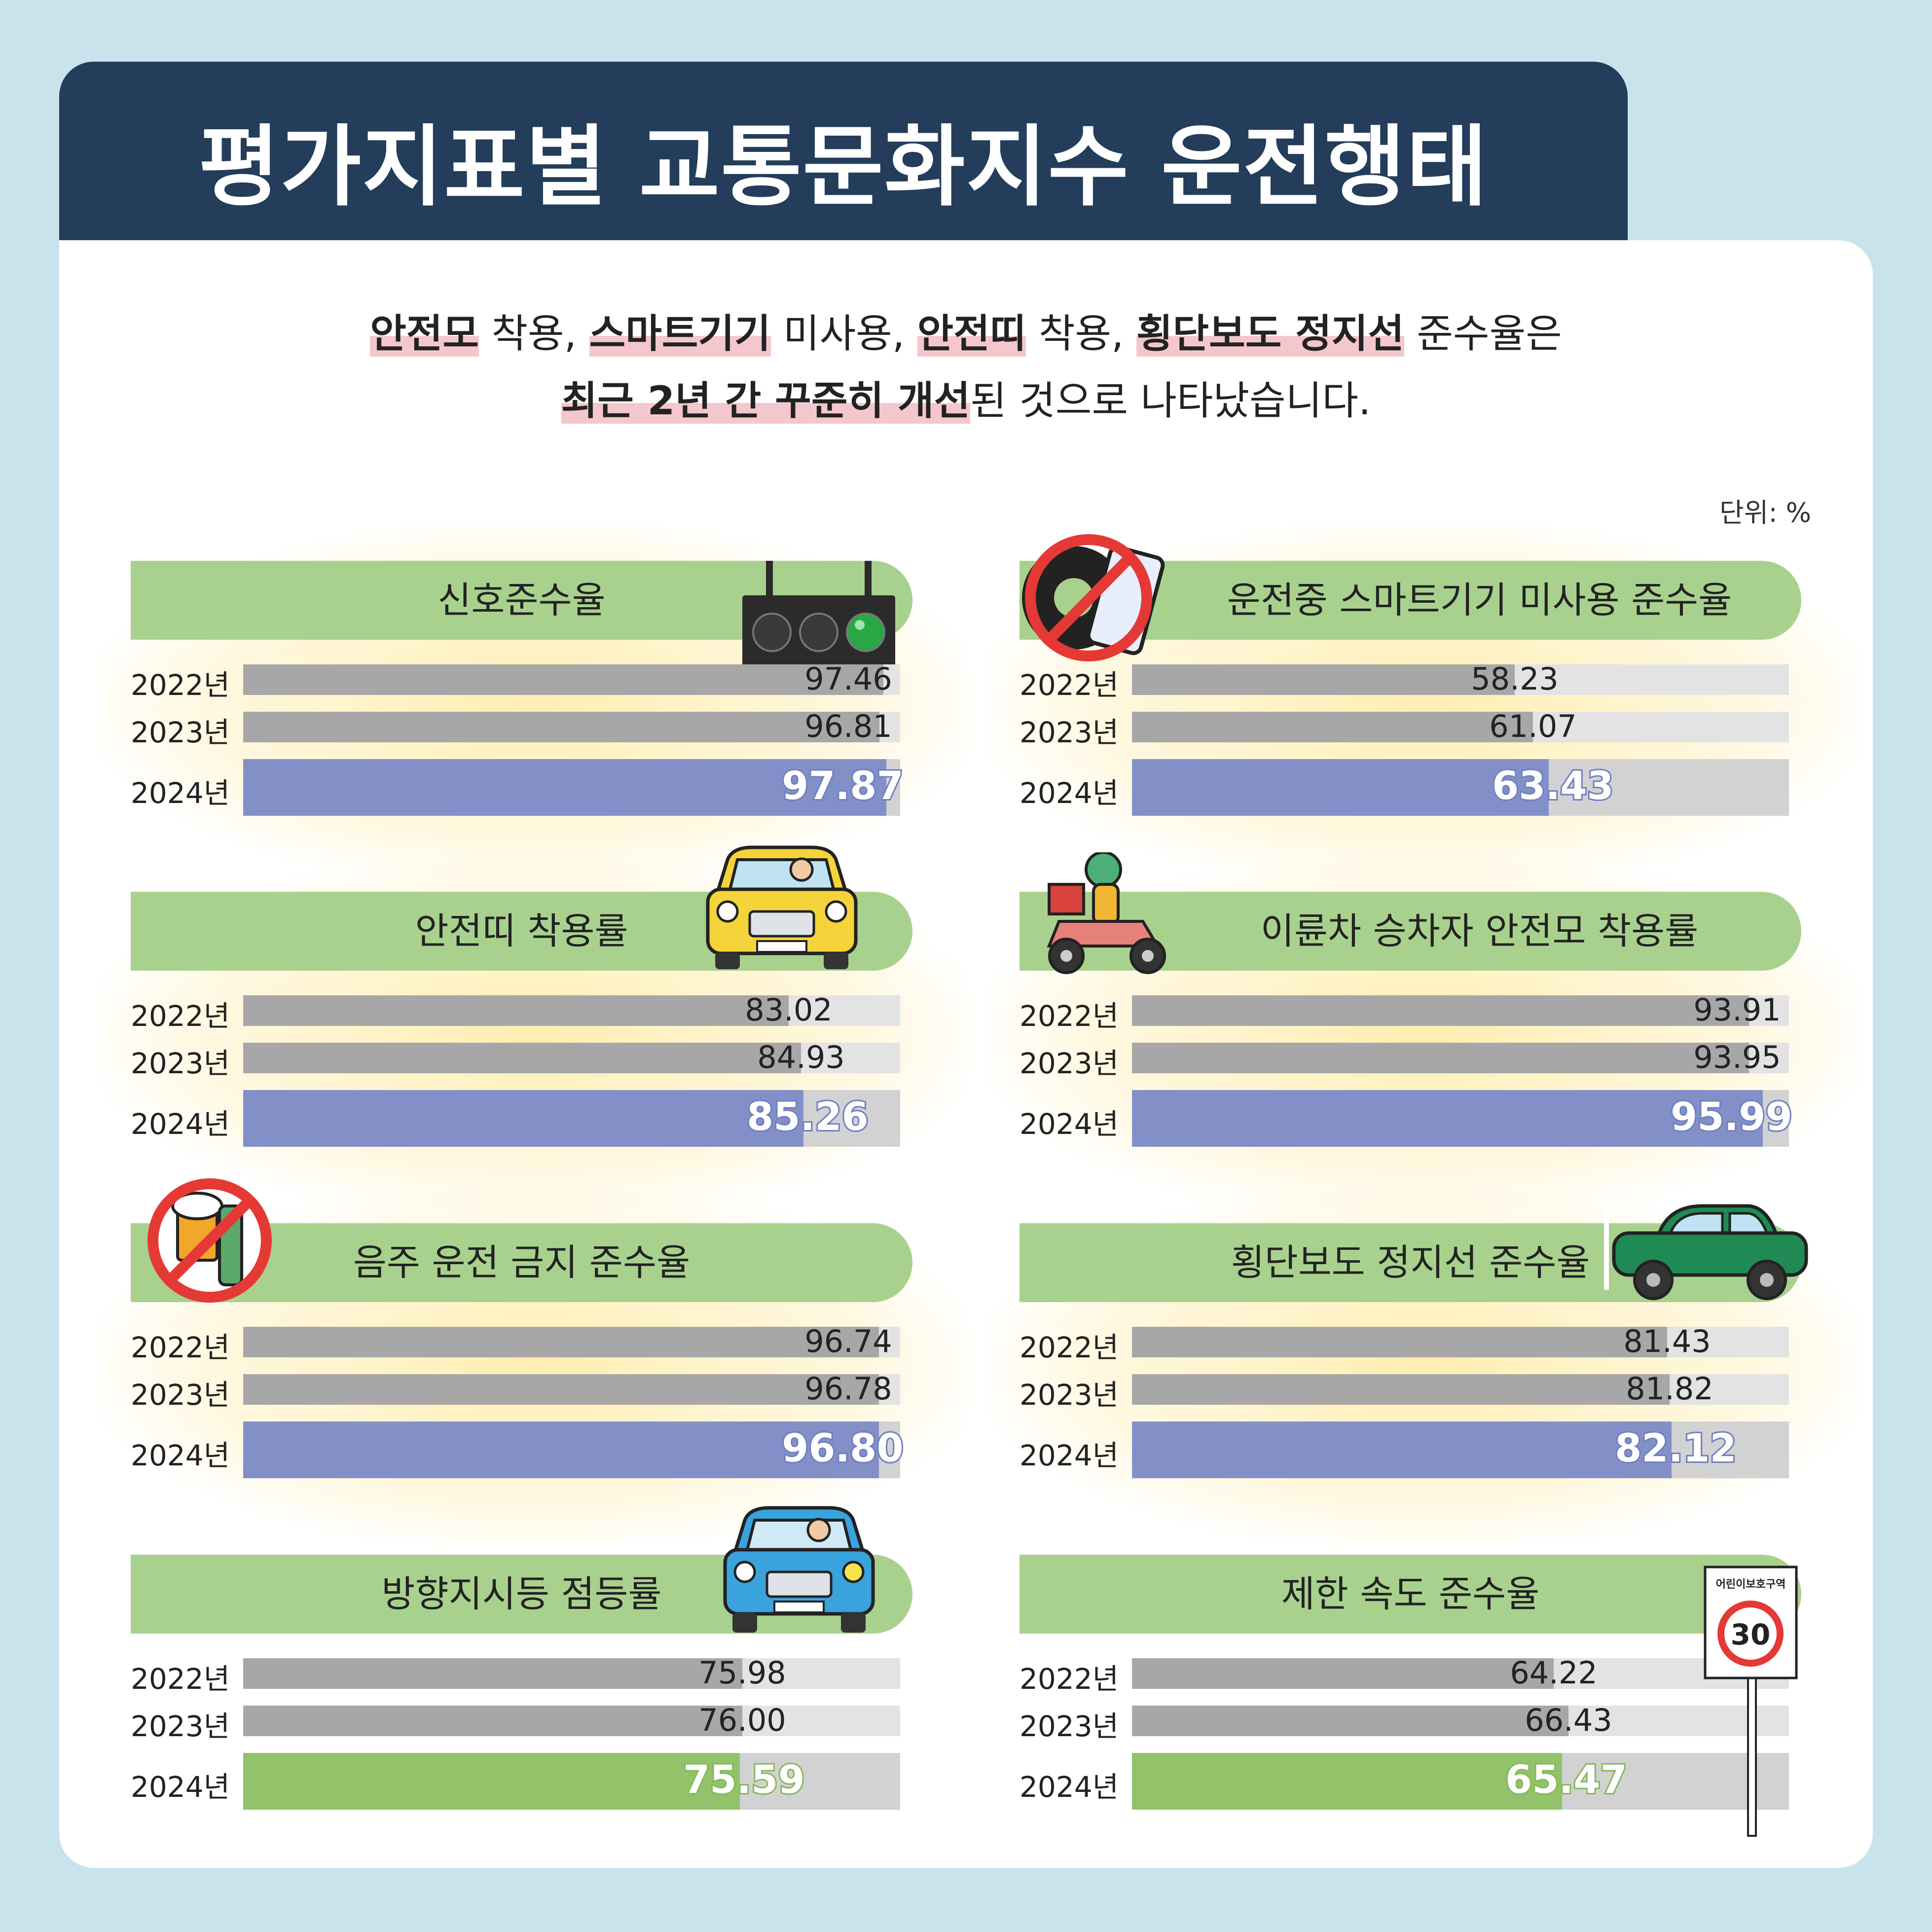 This screenshot has width=1932, height=1932. What do you see at coordinates (680, 334) in the screenshot?
I see `highlight-text: 스마트기기` at bounding box center [680, 334].